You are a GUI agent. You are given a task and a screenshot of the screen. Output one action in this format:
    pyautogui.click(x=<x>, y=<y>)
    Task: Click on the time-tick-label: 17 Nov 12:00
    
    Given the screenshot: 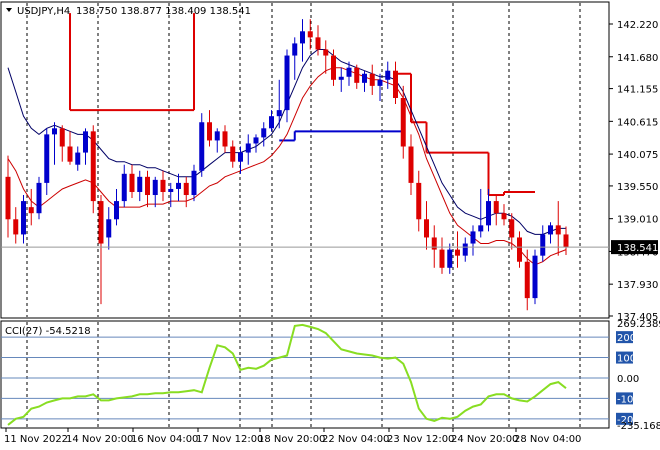 What is the action you would take?
    pyautogui.click(x=229, y=439)
    